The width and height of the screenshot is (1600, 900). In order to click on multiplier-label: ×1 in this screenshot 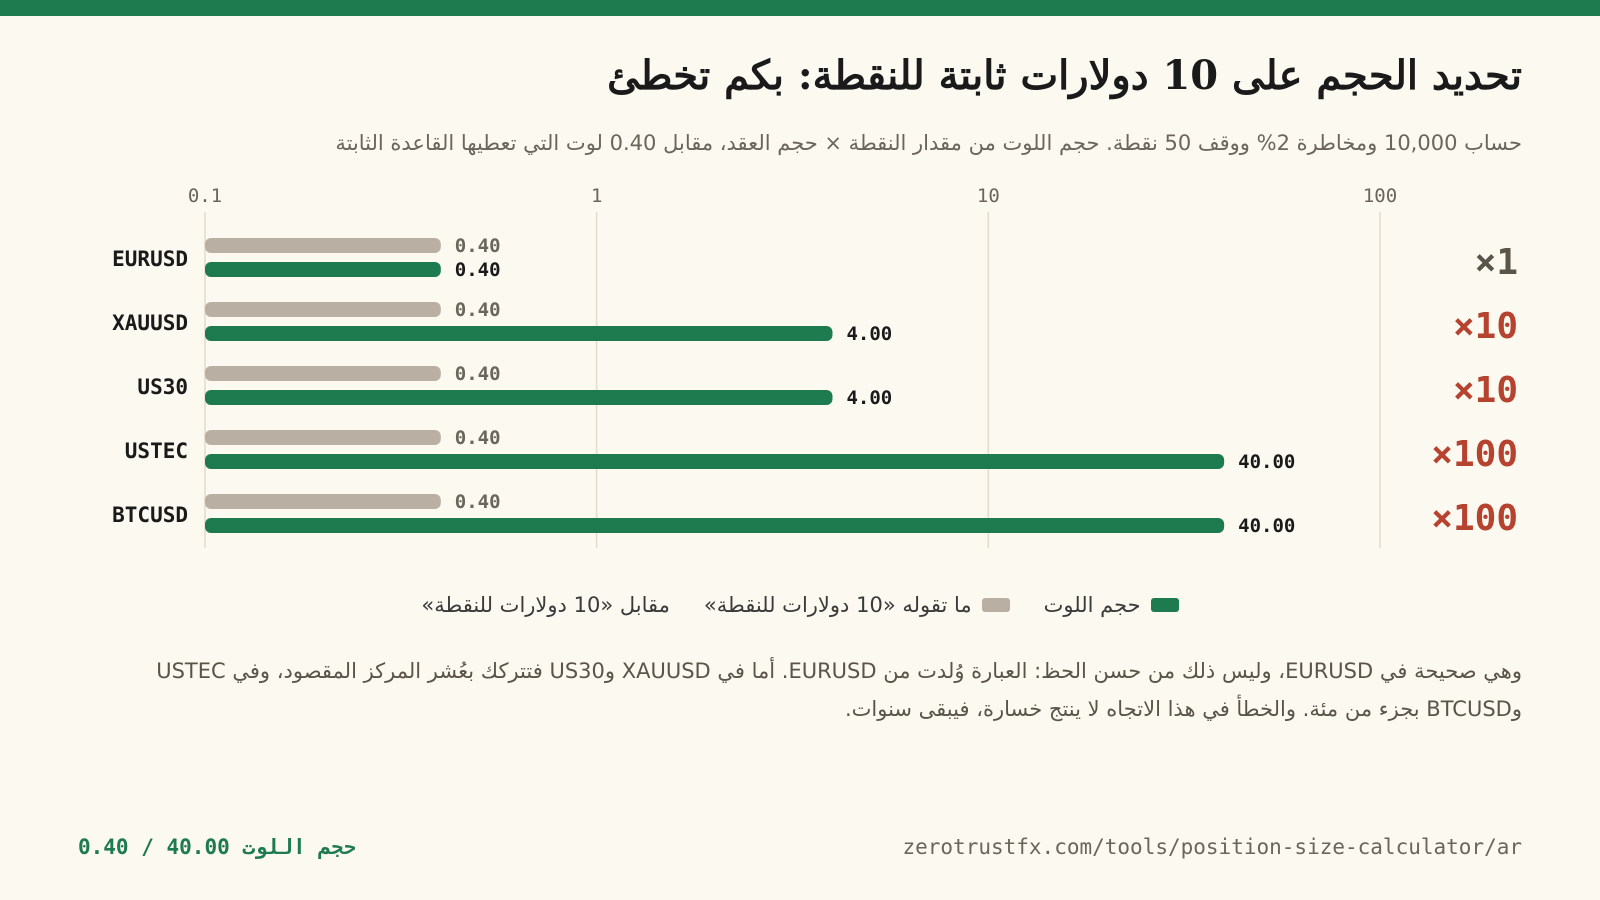, I will do `click(1496, 262)`.